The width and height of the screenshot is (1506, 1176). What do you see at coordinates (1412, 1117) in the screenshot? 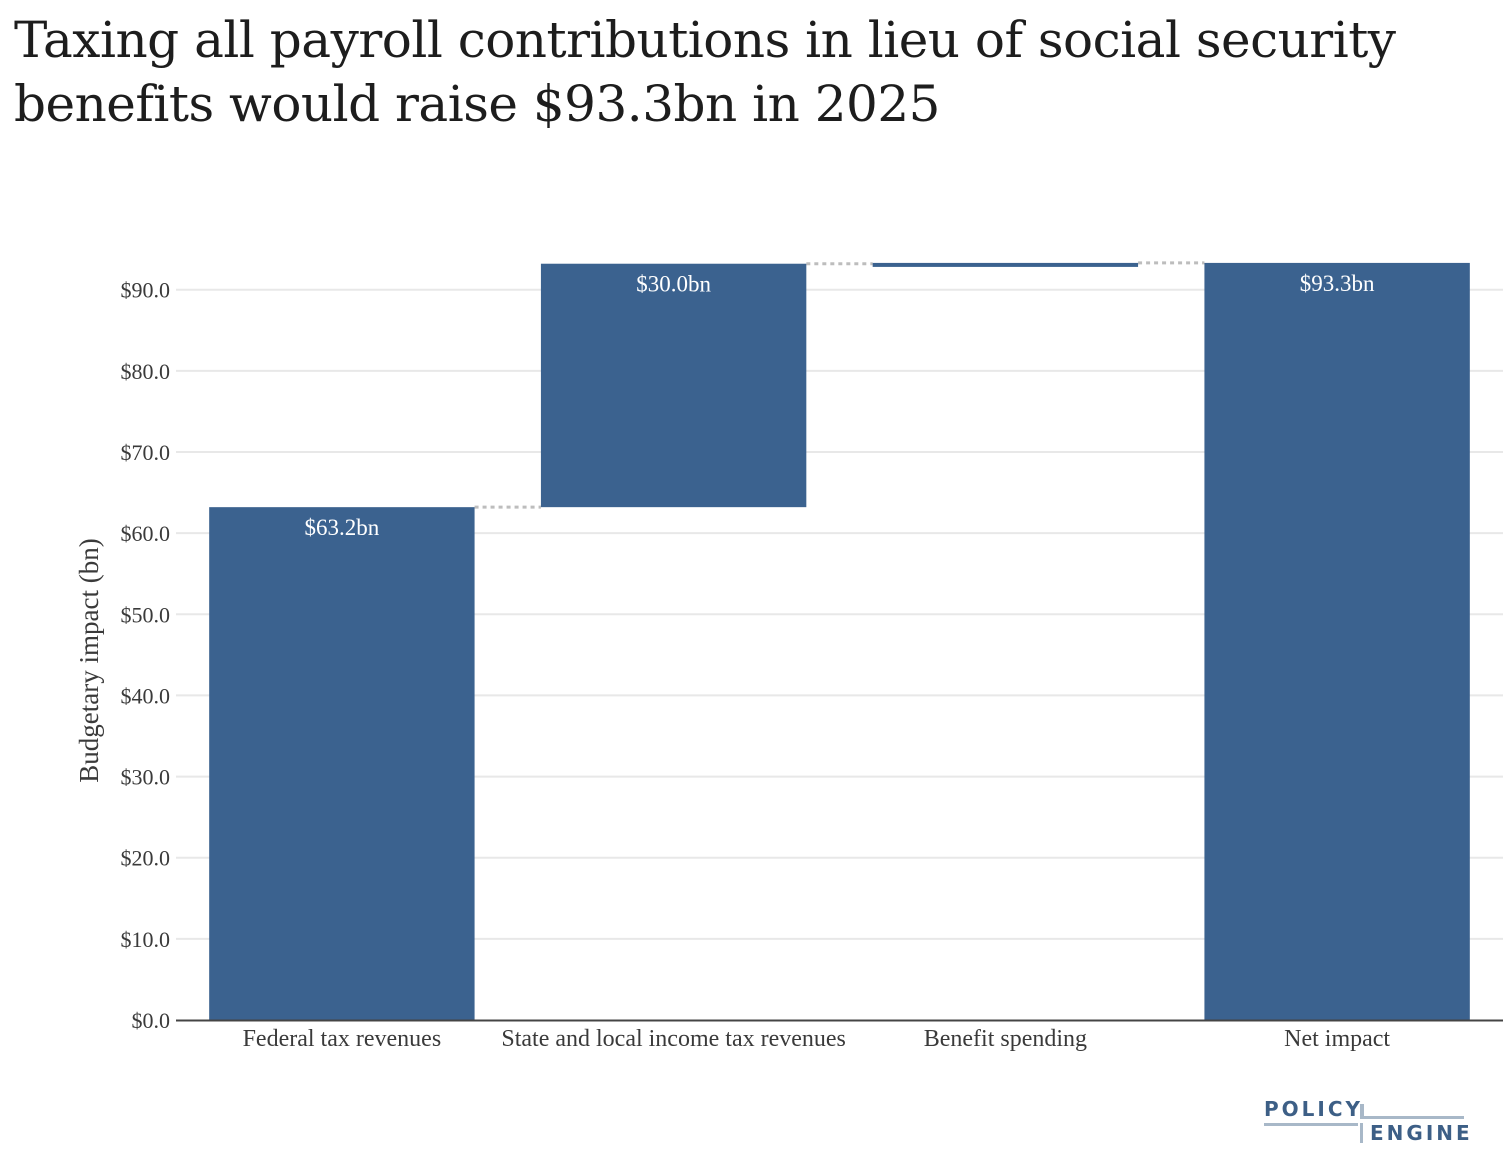
I see `logo-rule-mid` at bounding box center [1412, 1117].